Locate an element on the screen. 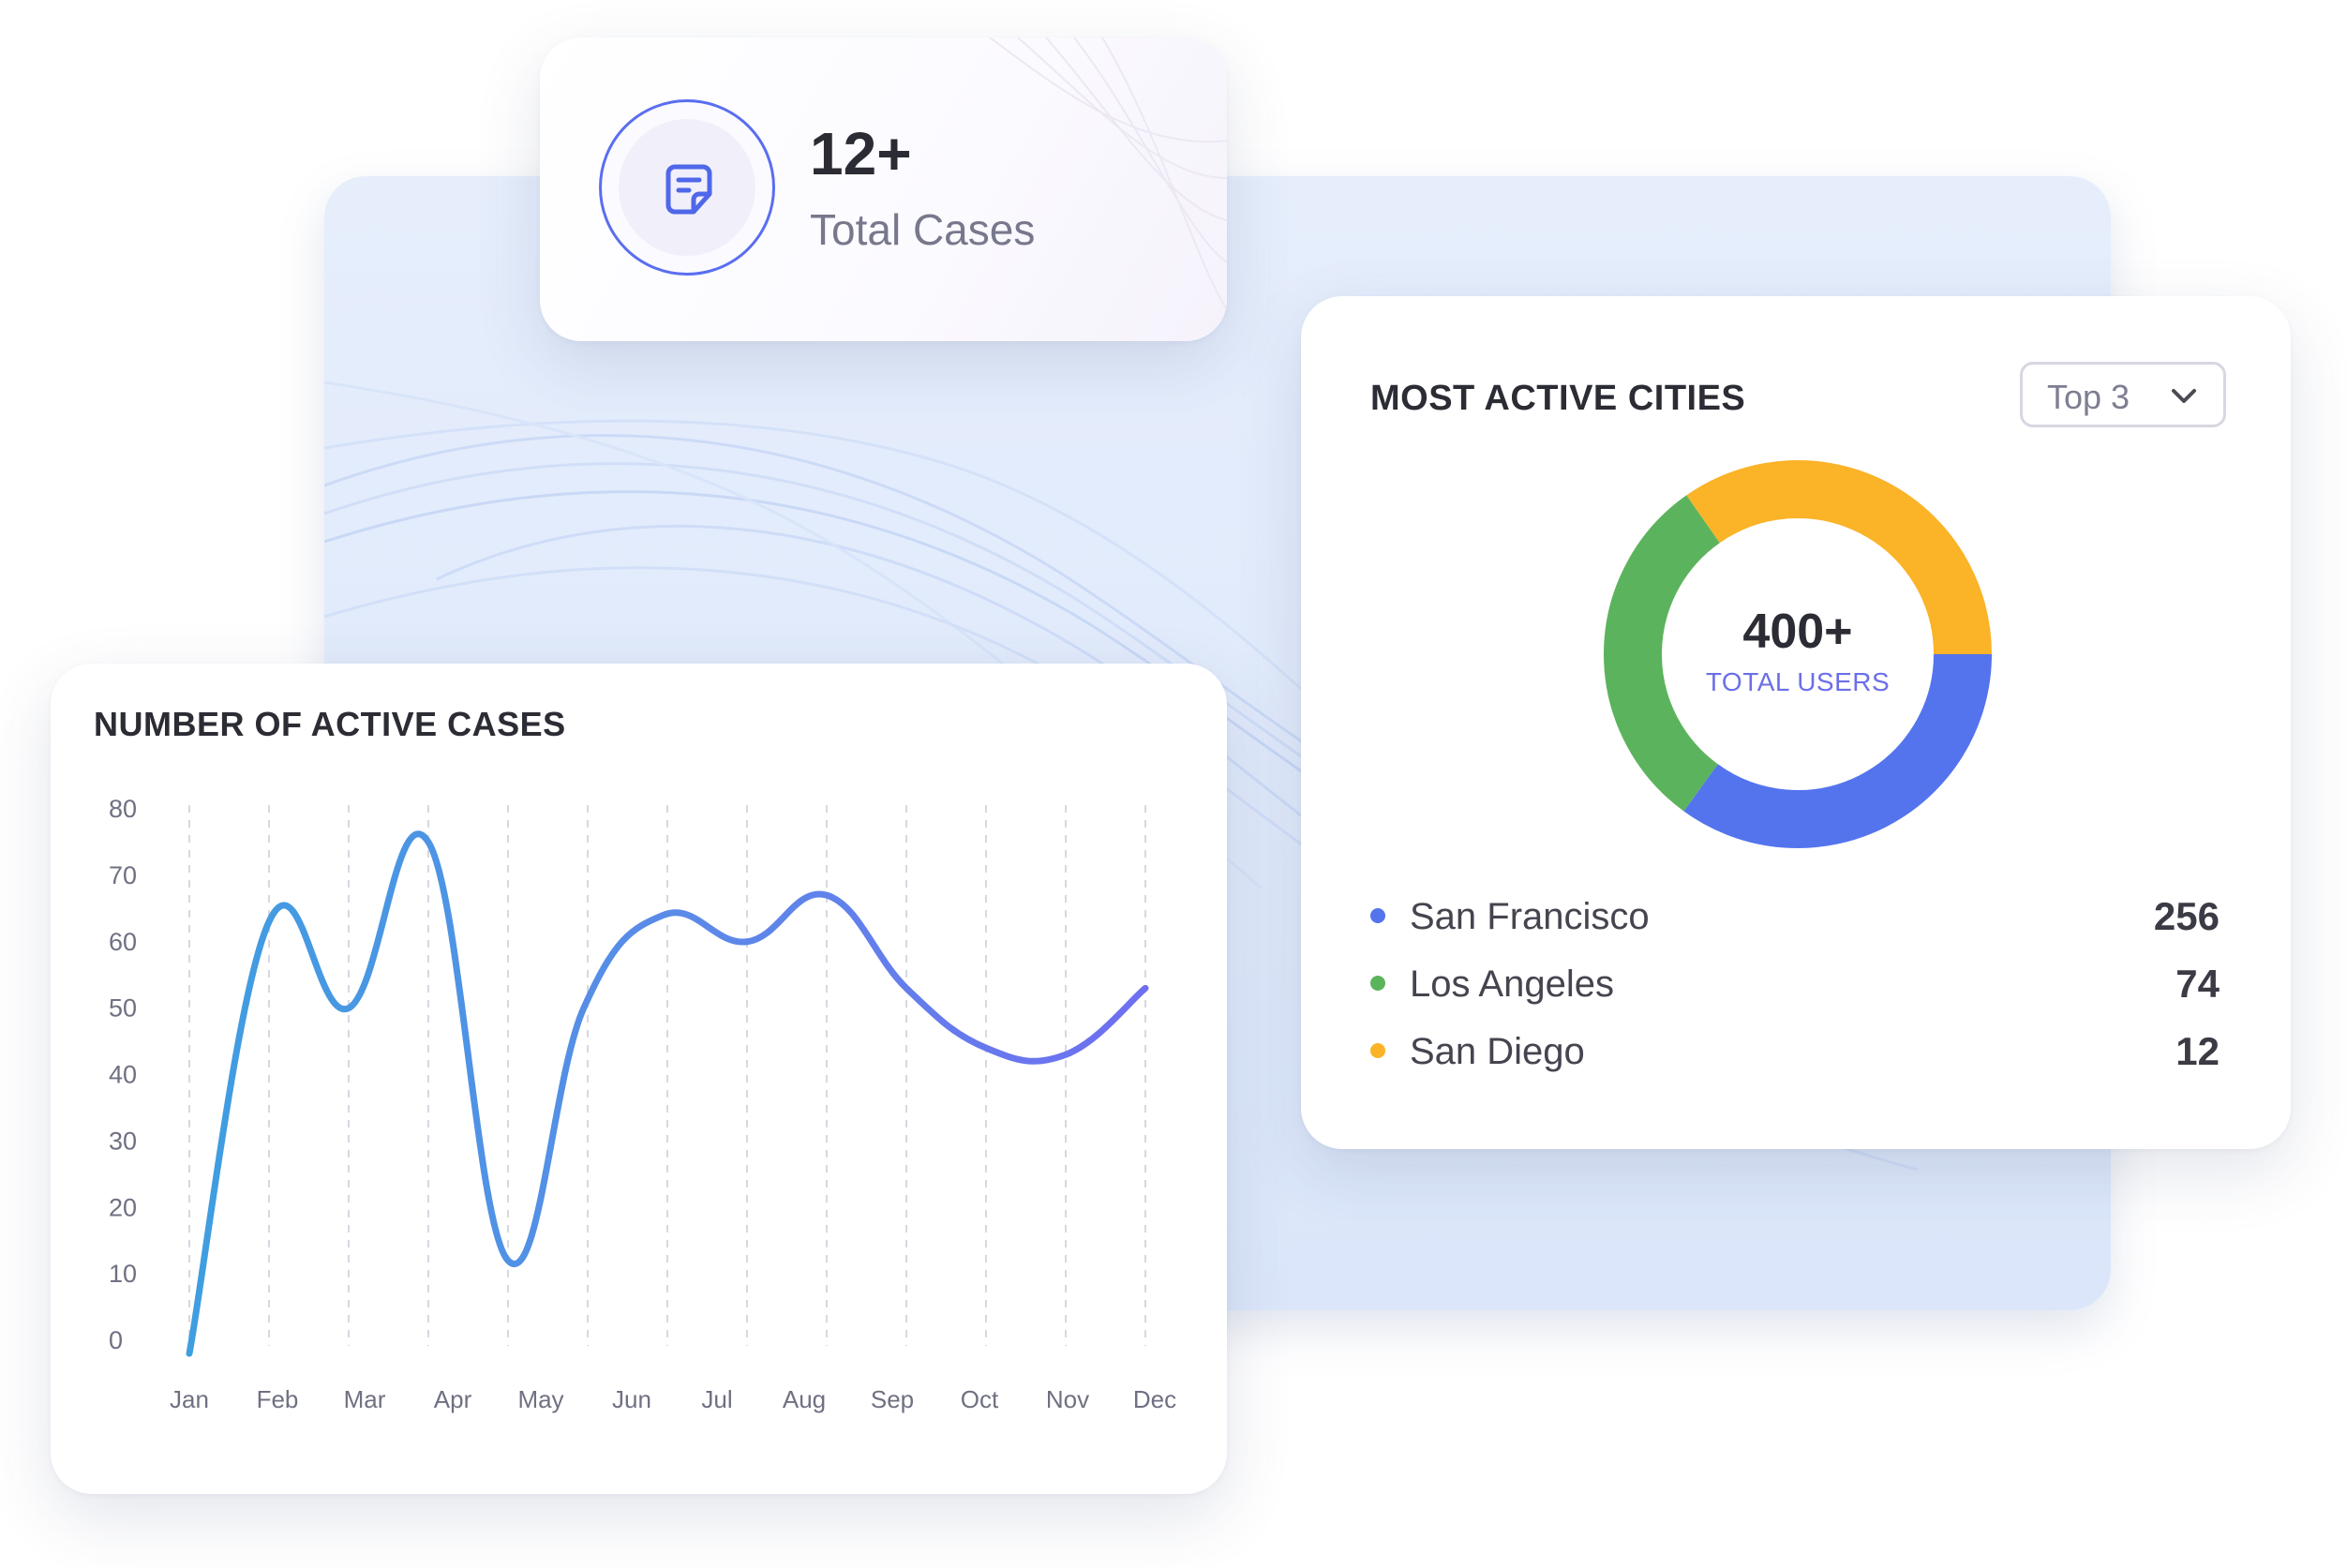 This screenshot has width=2347, height=1568. city-name: San Francisco is located at coordinates (1530, 916).